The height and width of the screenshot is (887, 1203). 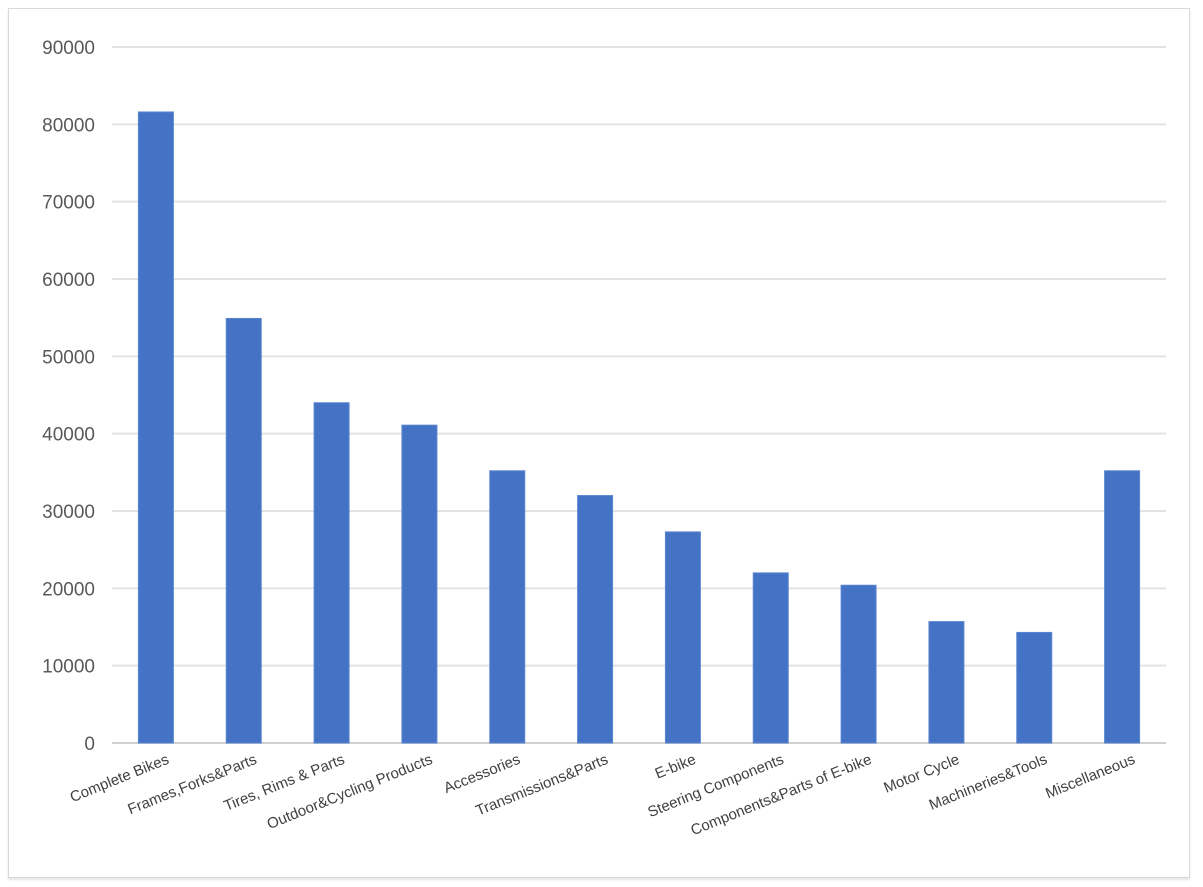 I want to click on y-tick-label: 20000, so click(x=68, y=589).